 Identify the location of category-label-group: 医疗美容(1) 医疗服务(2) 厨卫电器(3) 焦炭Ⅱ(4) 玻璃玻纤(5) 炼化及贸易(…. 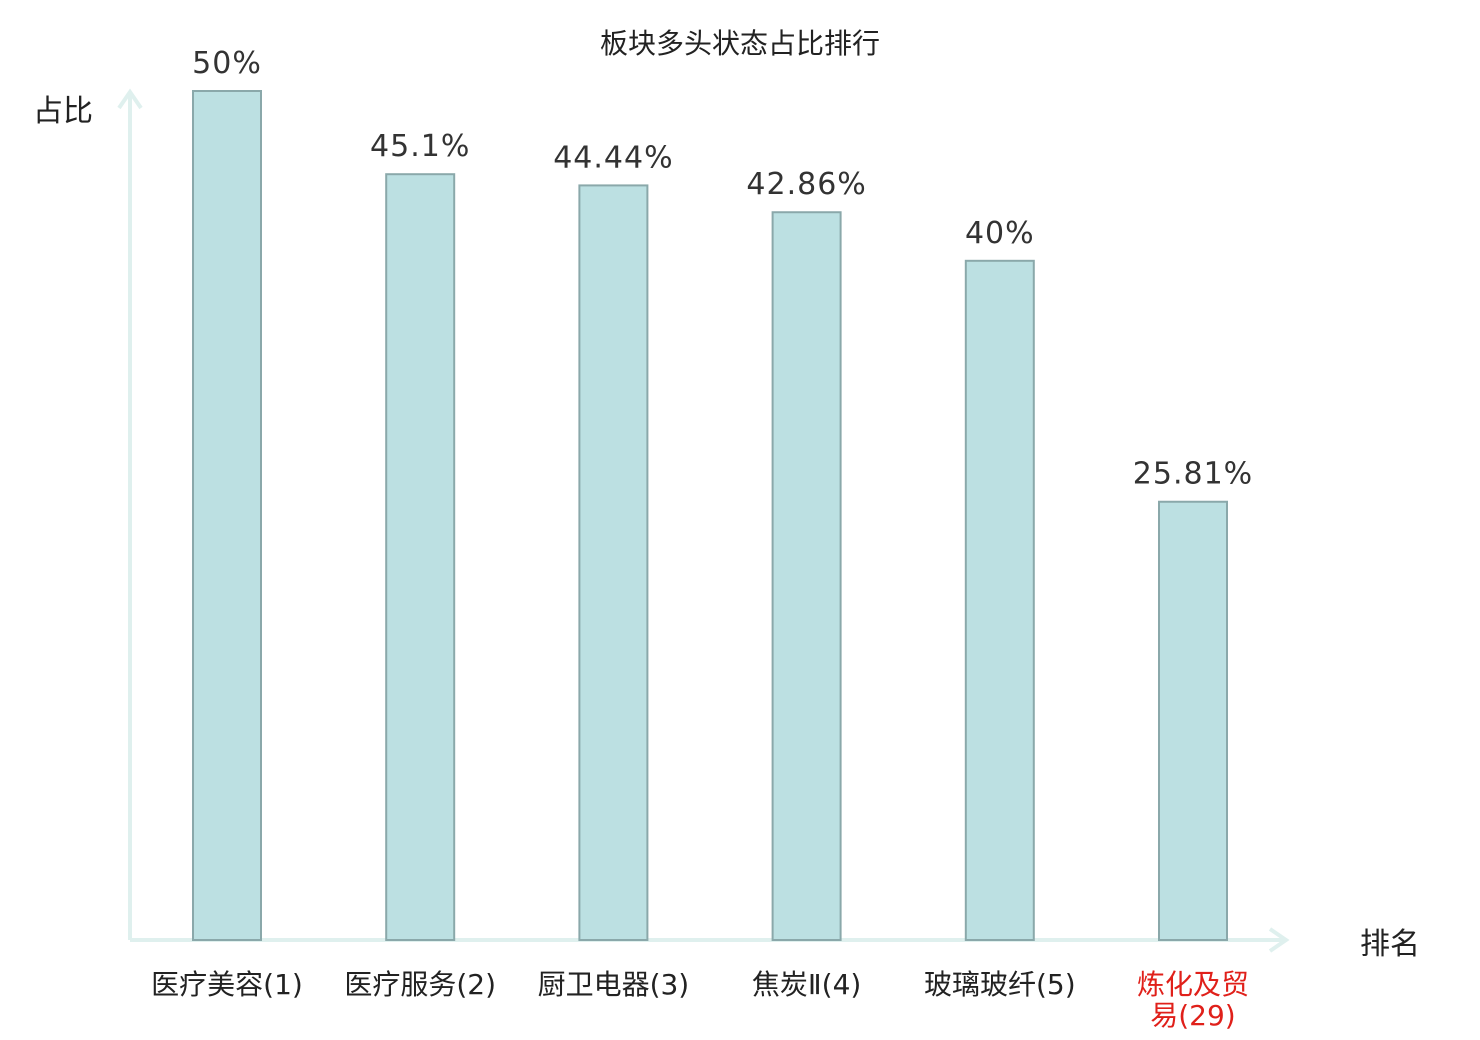
(700, 1000).